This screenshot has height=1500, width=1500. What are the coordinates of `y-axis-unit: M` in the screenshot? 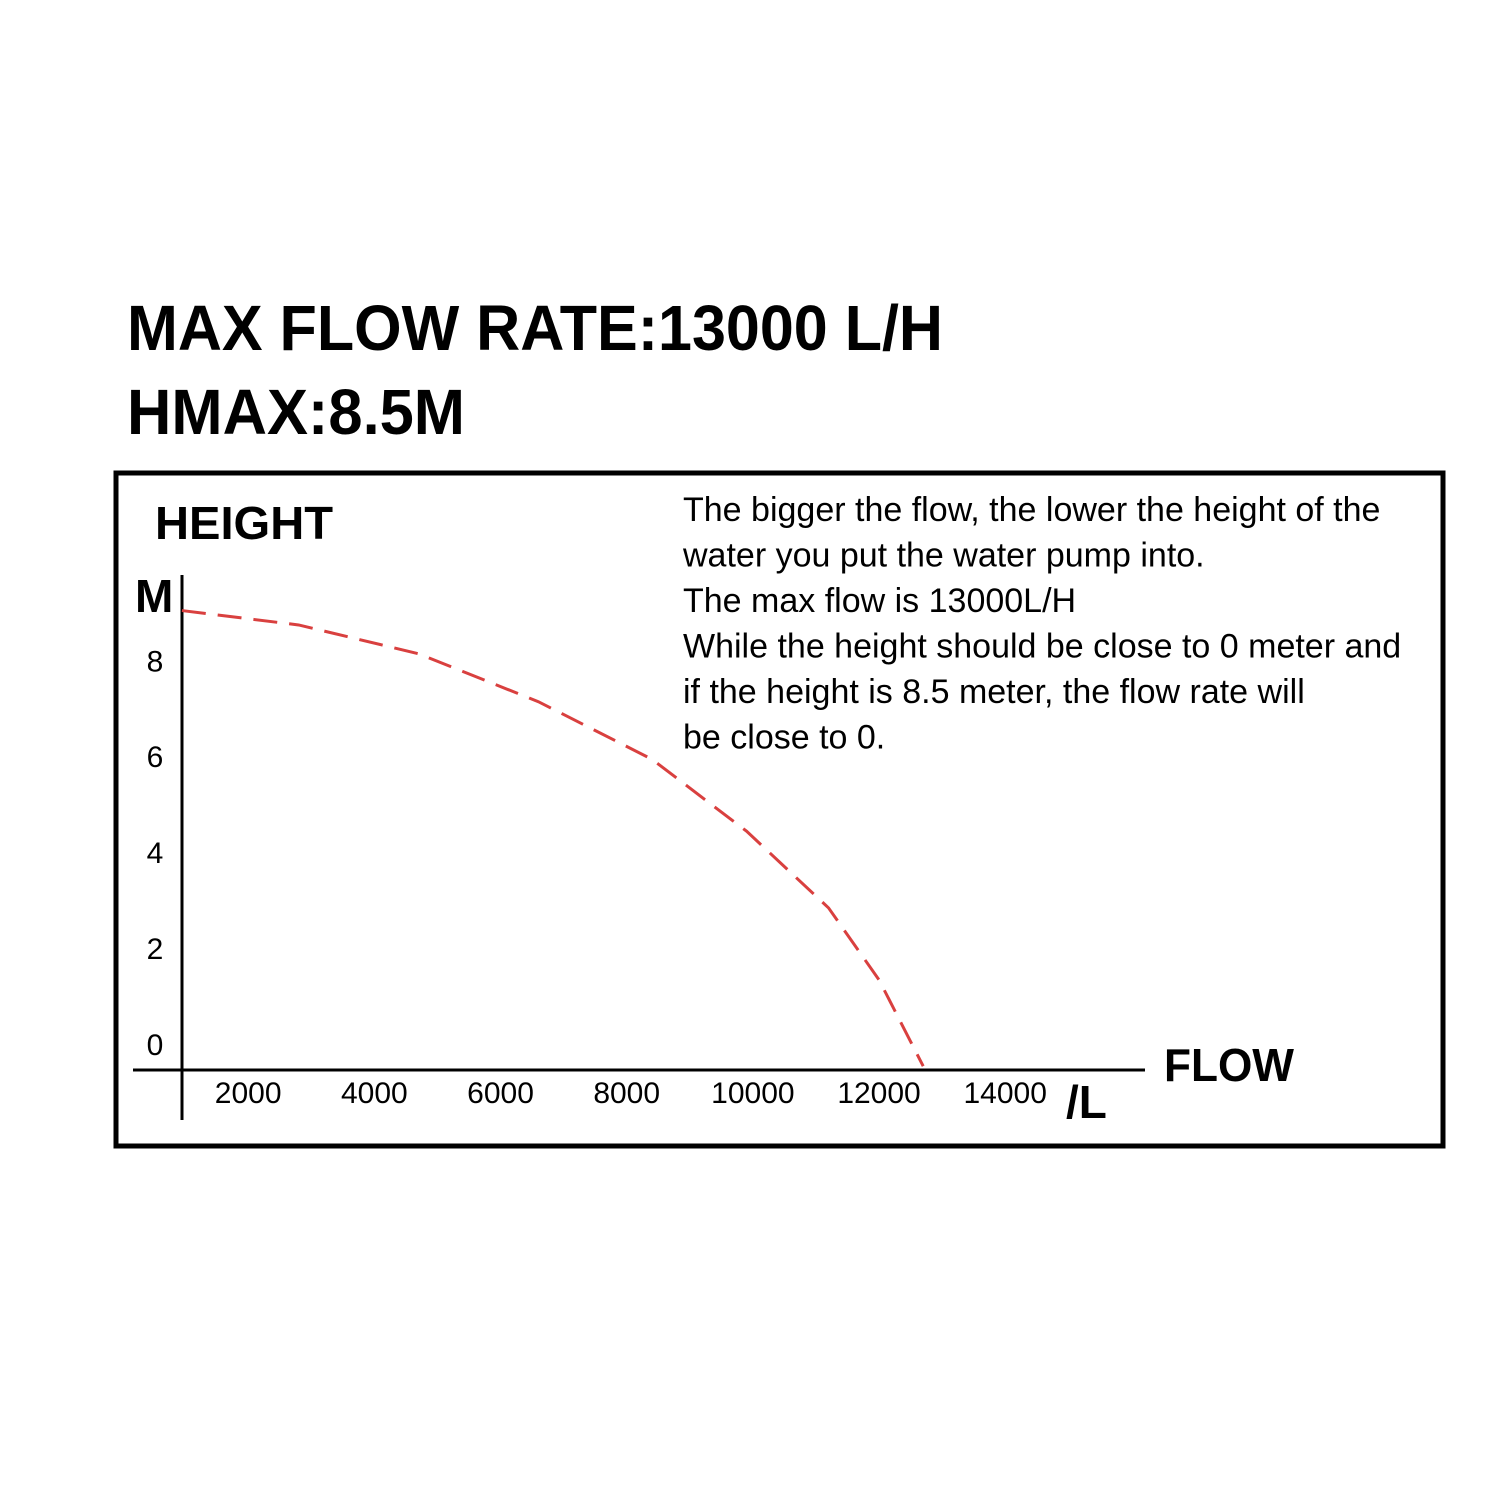 It's located at (154, 596).